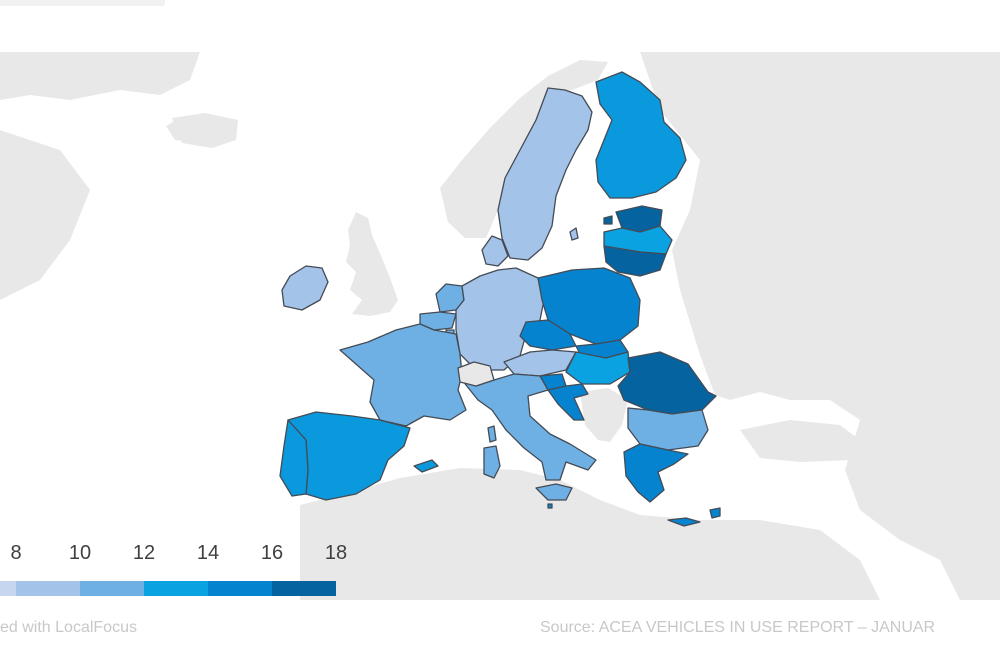  I want to click on bg-turkey, so click(800, 441).